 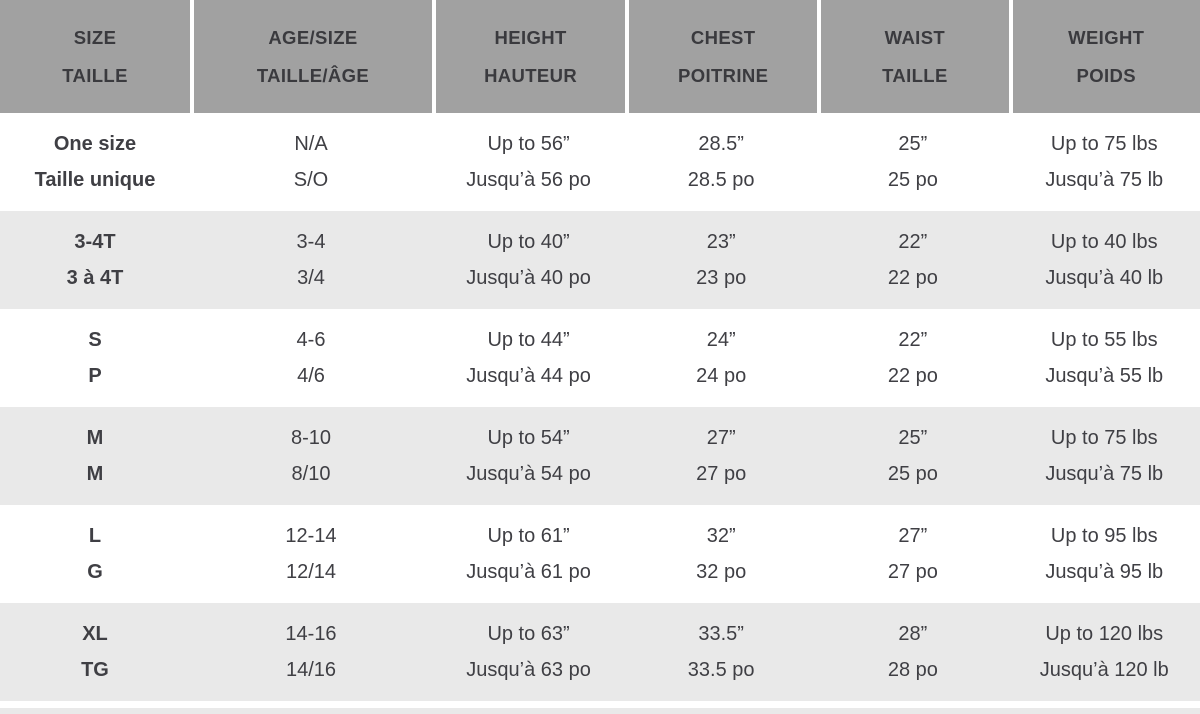 I want to click on column-header-size-fr: TAILLE, so click(x=95, y=75).